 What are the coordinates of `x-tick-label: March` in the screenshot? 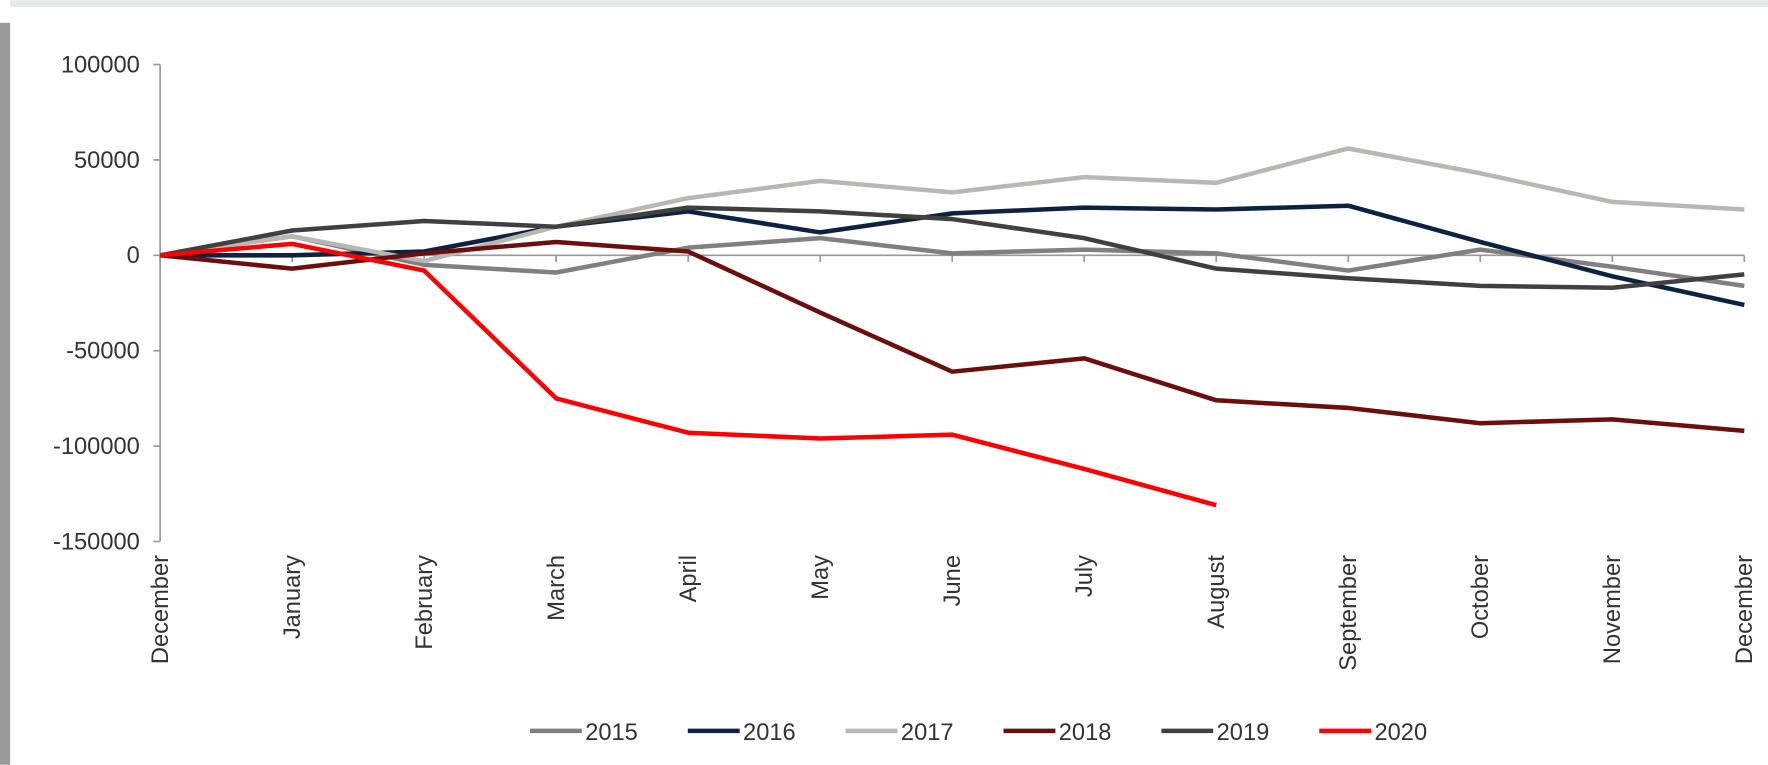 It's located at (557, 588).